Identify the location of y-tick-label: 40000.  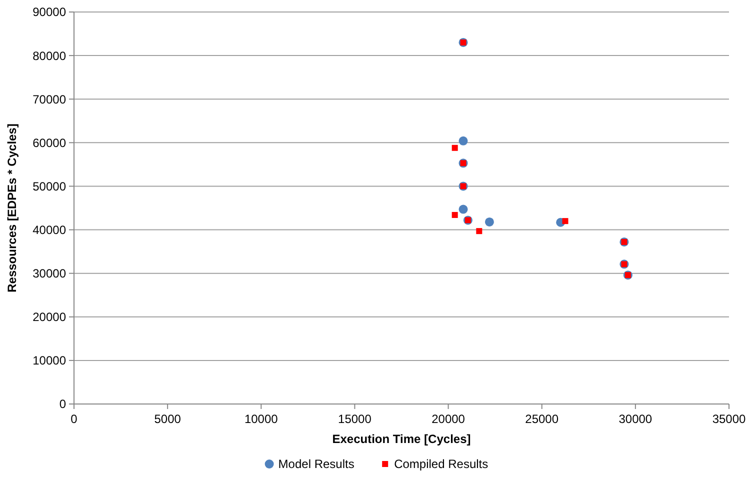
(49, 229).